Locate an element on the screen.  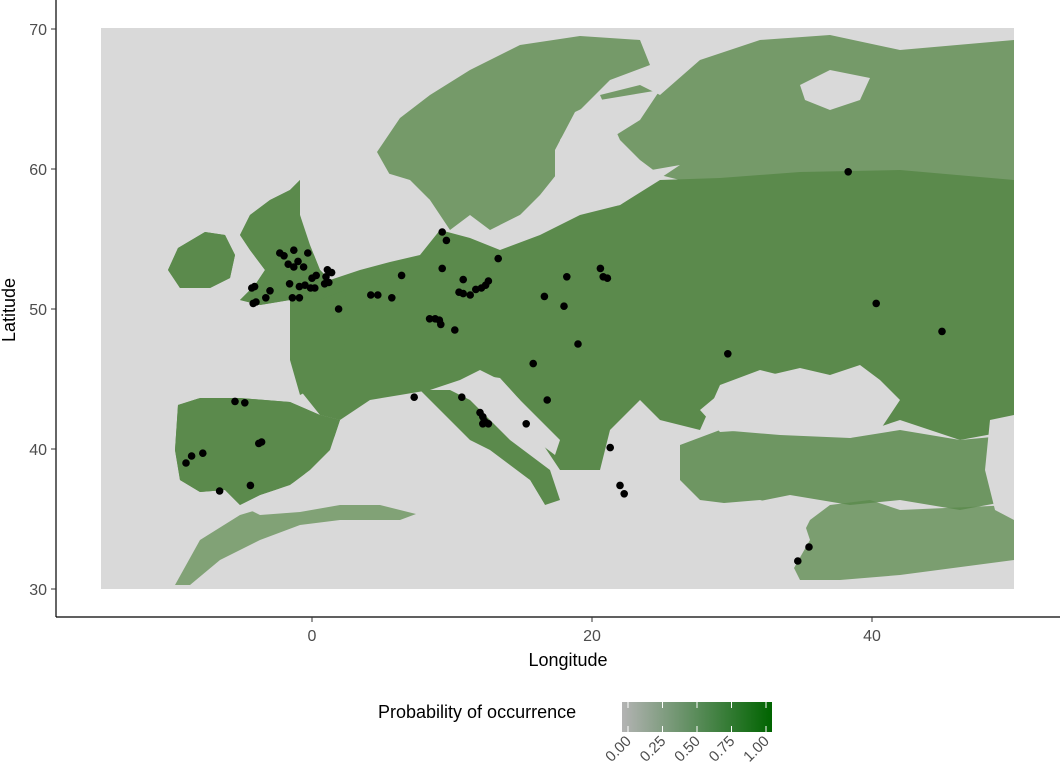
black-sea is located at coordinates (800, 401).